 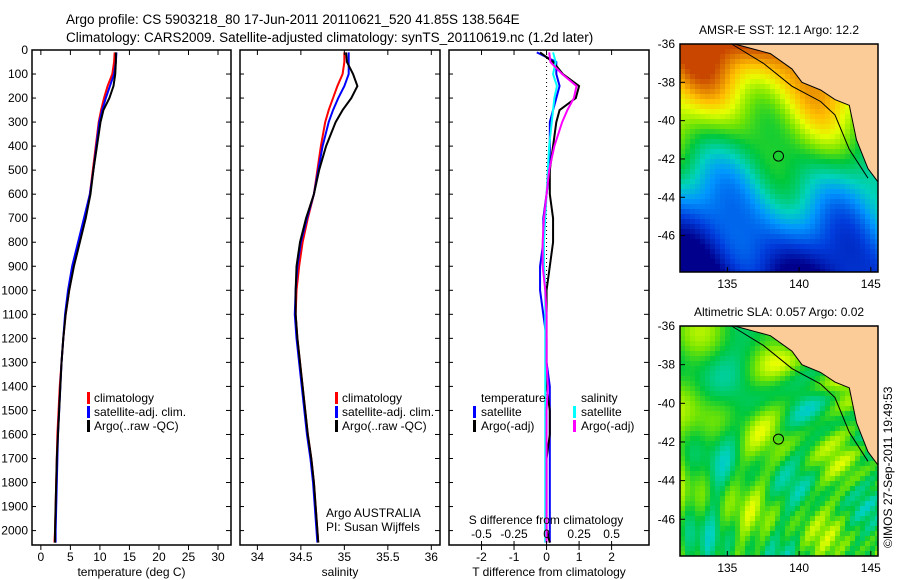 What do you see at coordinates (373, 513) in the screenshot?
I see `annotation-line1: Argo AUSTRALIA` at bounding box center [373, 513].